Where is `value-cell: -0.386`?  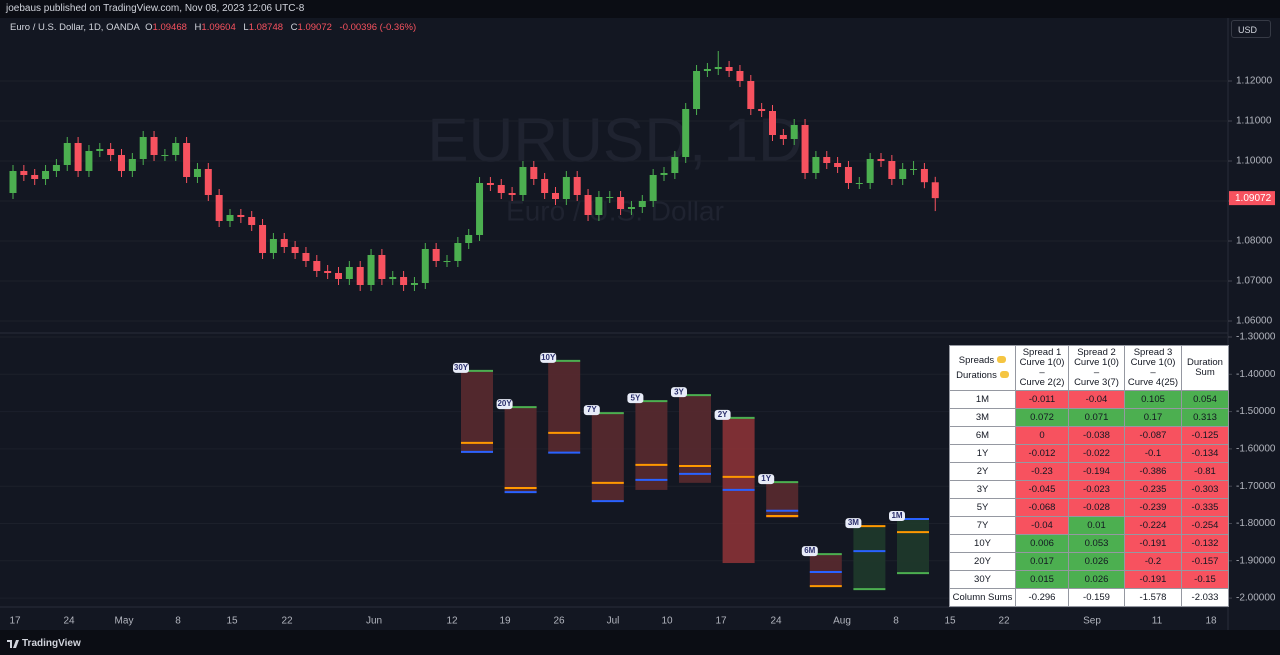 value-cell: -0.386 is located at coordinates (1153, 471).